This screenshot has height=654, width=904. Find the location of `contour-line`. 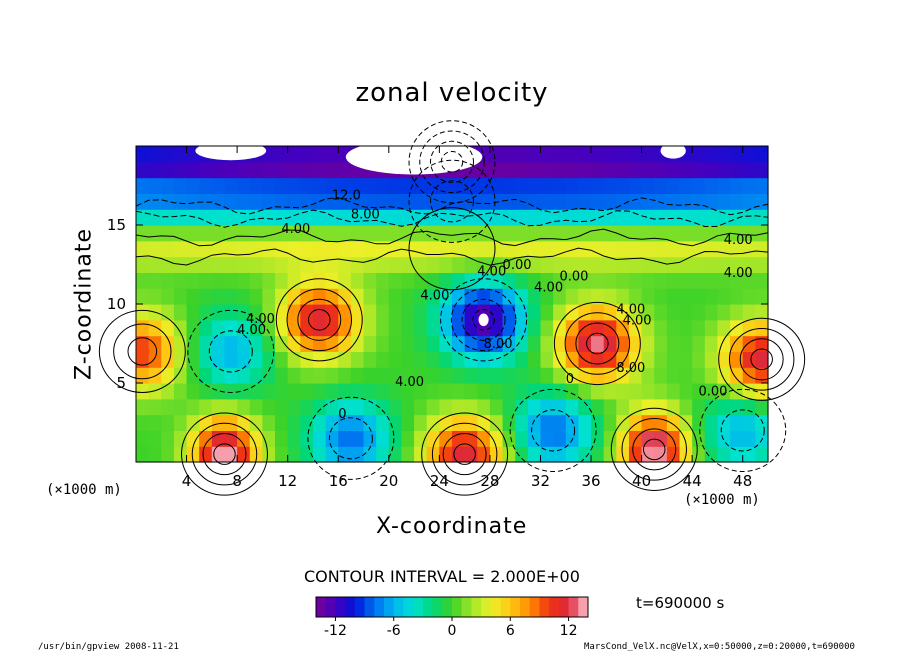

contour-line is located at coordinates (452, 218).